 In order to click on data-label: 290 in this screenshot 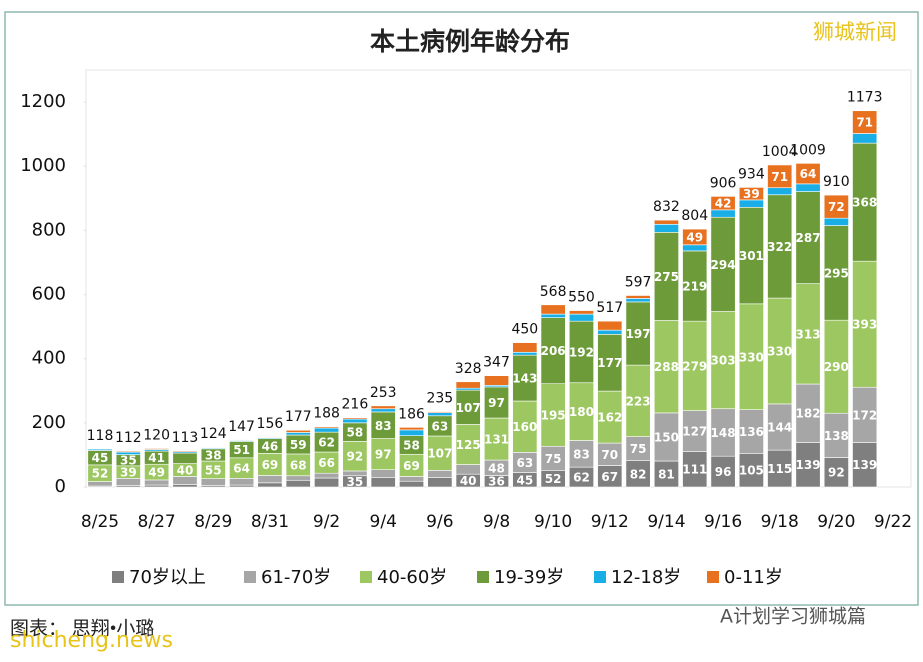, I will do `click(836, 367)`.